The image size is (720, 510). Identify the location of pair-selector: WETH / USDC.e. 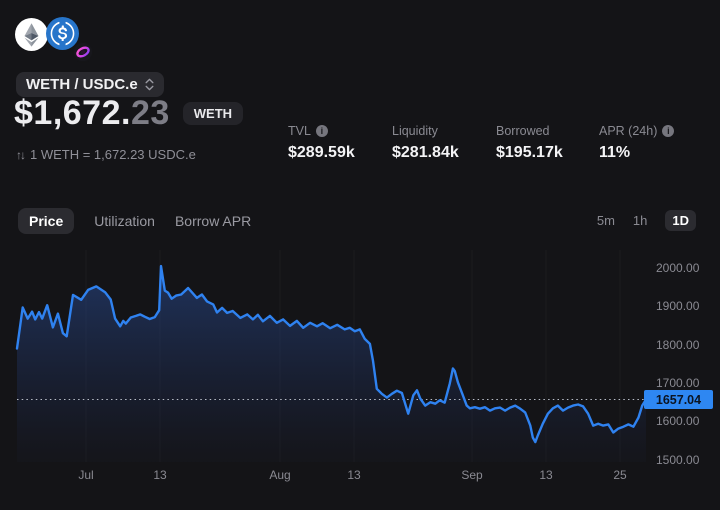
(90, 84).